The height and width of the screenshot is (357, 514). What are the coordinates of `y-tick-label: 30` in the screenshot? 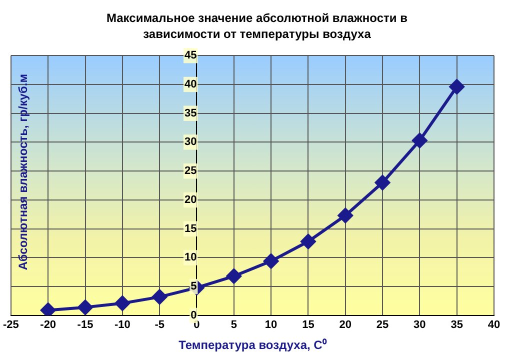 It's located at (190, 142).